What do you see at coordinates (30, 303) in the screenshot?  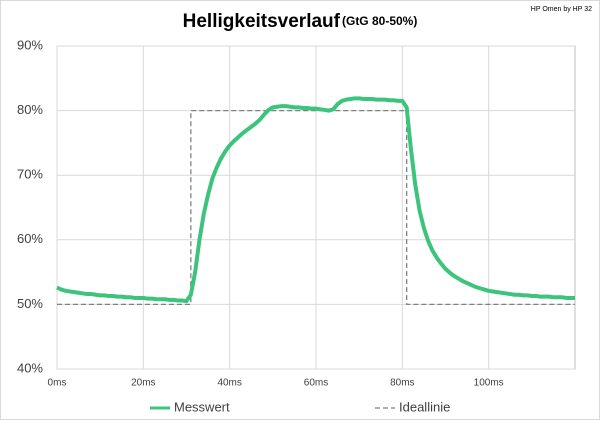 I see `y-tick-label: 50%` at bounding box center [30, 303].